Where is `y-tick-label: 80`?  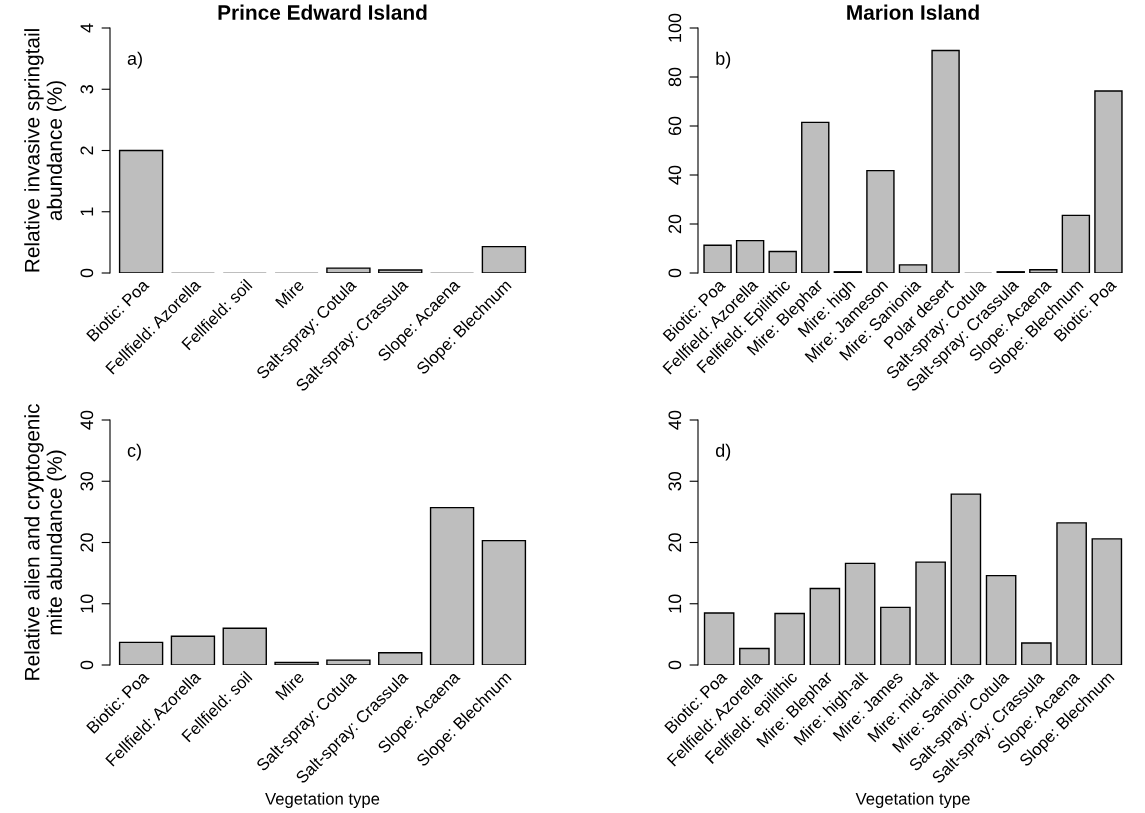 y-tick-label: 80 is located at coordinates (675, 77).